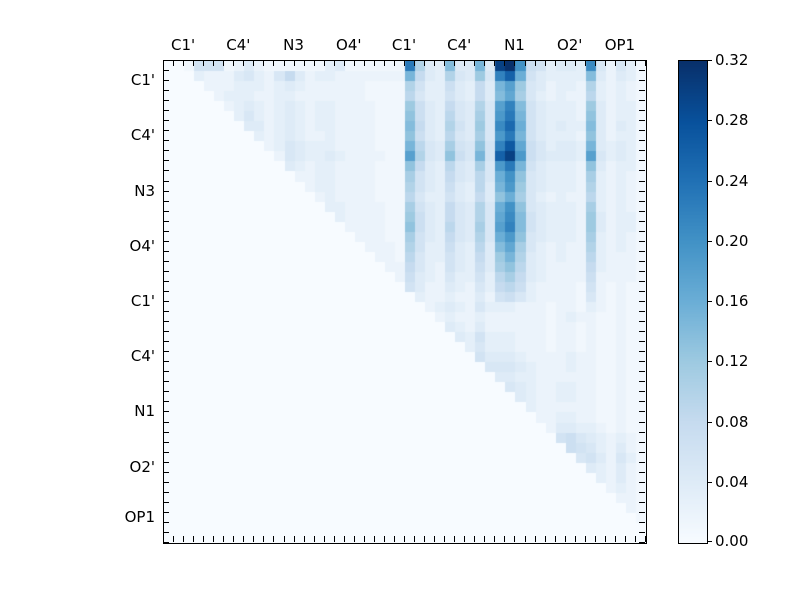 This screenshot has height=600, width=800. I want to click on ytick-label-0: C1', so click(142, 80).